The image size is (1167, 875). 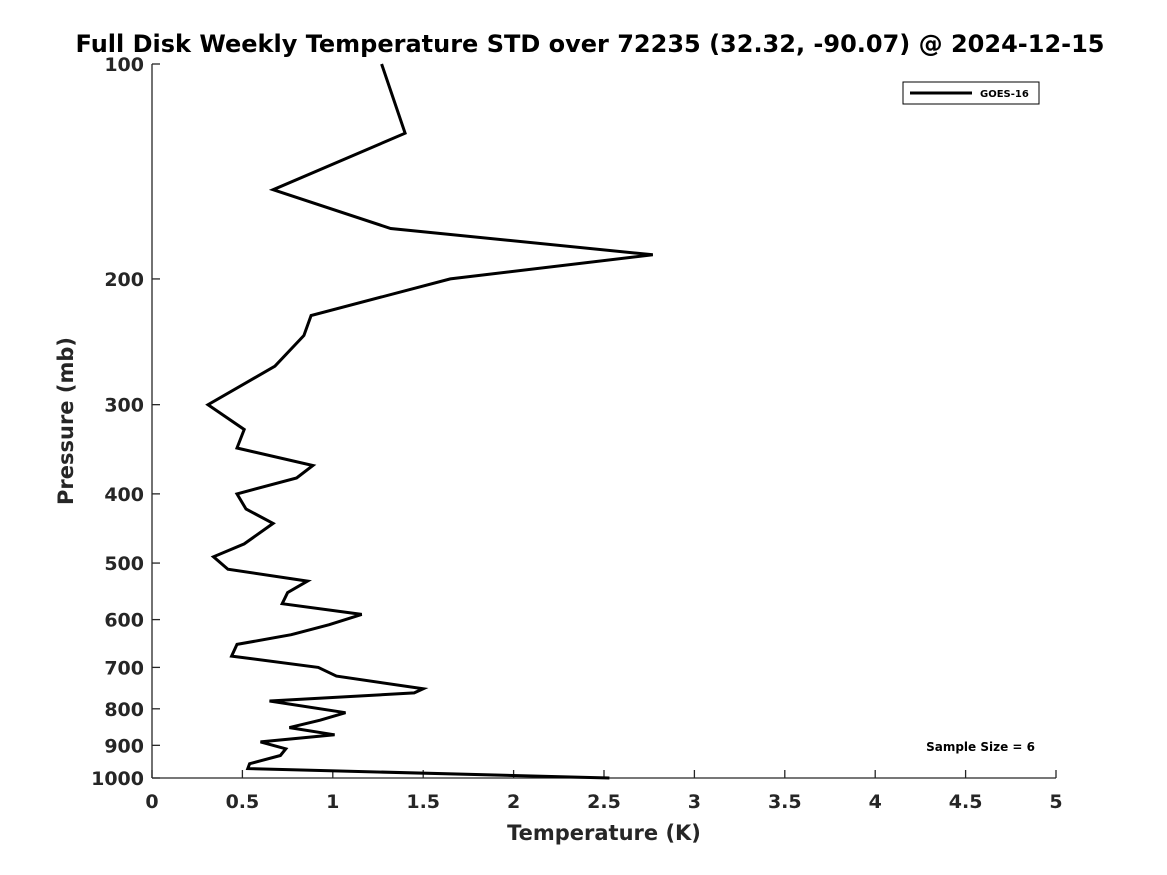 I want to click on x-tick-label: 3, so click(x=694, y=802).